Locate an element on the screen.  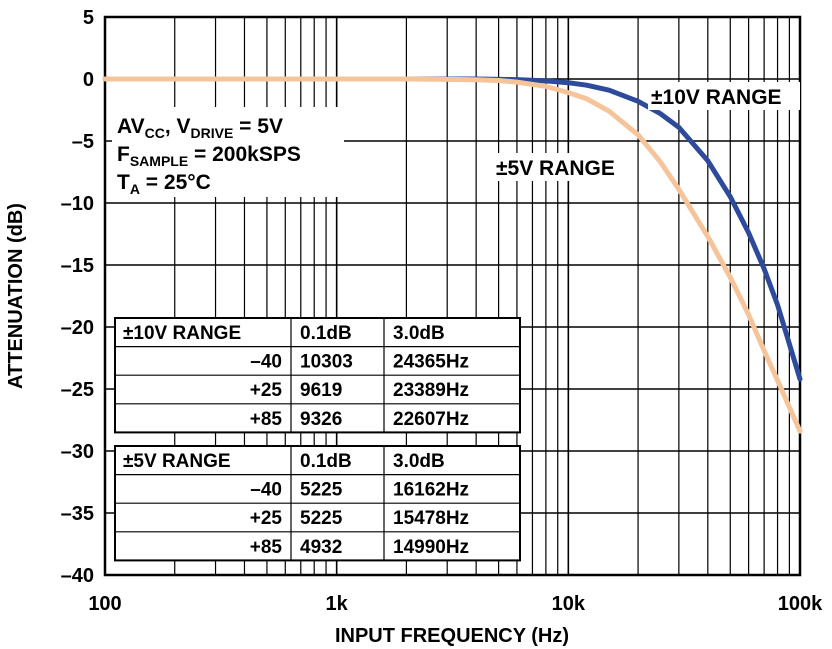
table-cell: 15478Hz is located at coordinates (431, 518).